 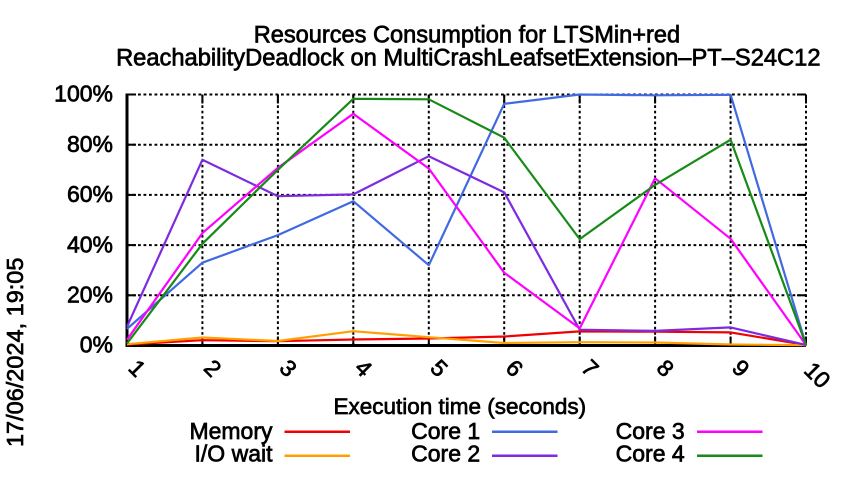 What do you see at coordinates (90, 295) in the screenshot?
I see `svg-text: 20%` at bounding box center [90, 295].